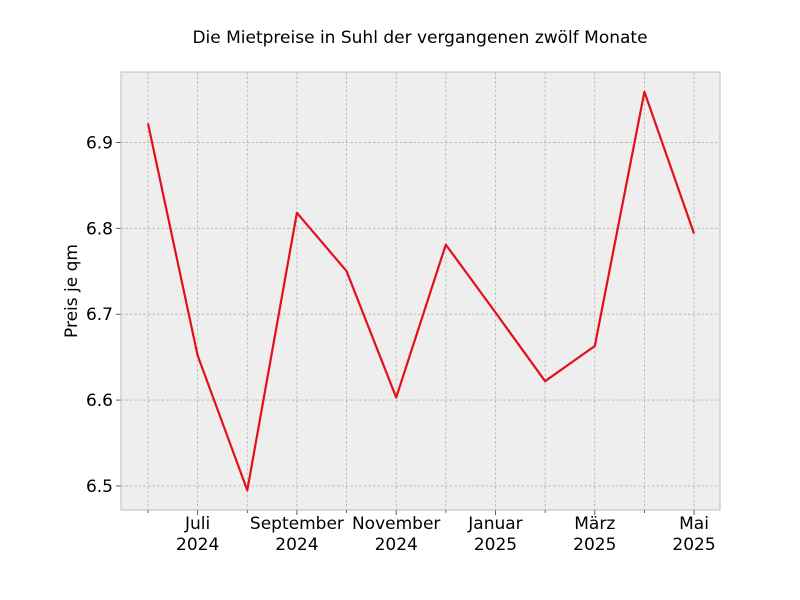  I want to click on y-tick-label: 6.7, so click(99, 315).